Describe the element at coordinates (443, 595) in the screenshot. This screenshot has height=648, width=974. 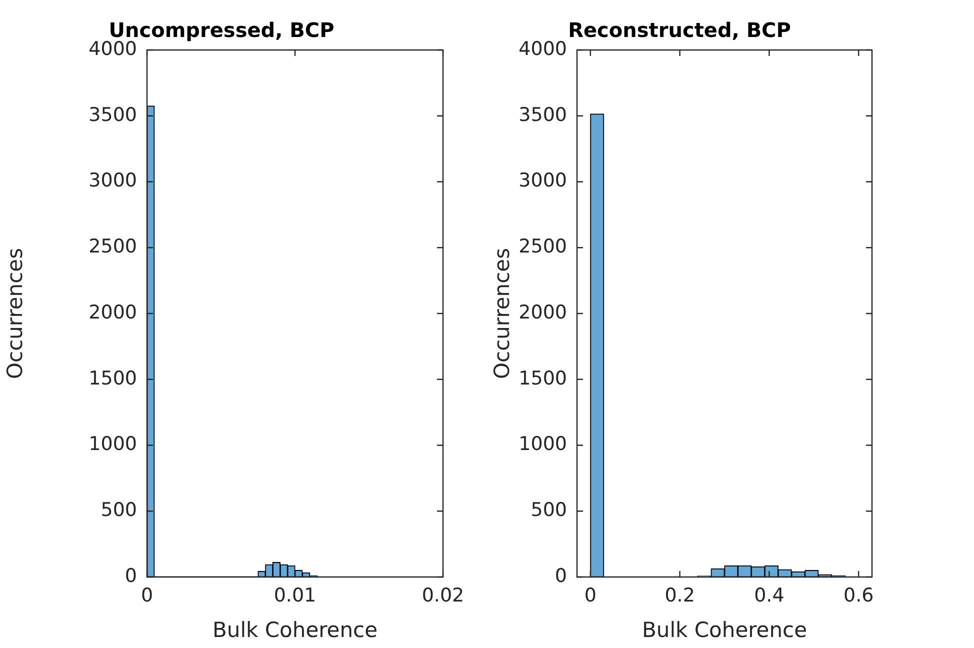
I see `x-tick-label: 0.02` at that location.